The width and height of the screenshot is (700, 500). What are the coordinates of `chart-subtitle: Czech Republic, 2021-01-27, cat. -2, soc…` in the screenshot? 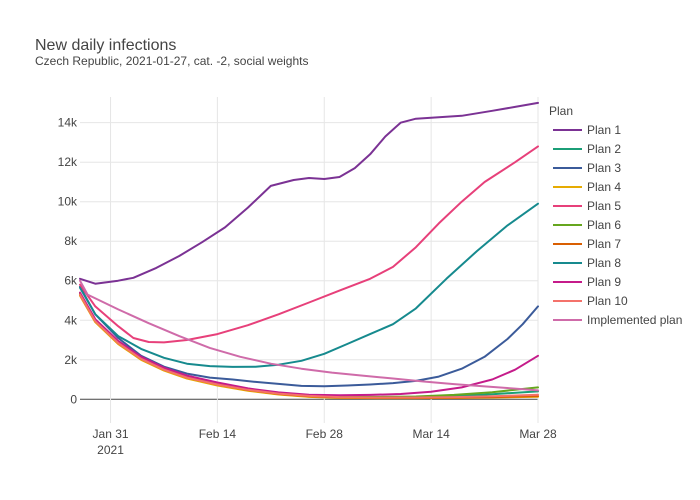 It's located at (171, 61).